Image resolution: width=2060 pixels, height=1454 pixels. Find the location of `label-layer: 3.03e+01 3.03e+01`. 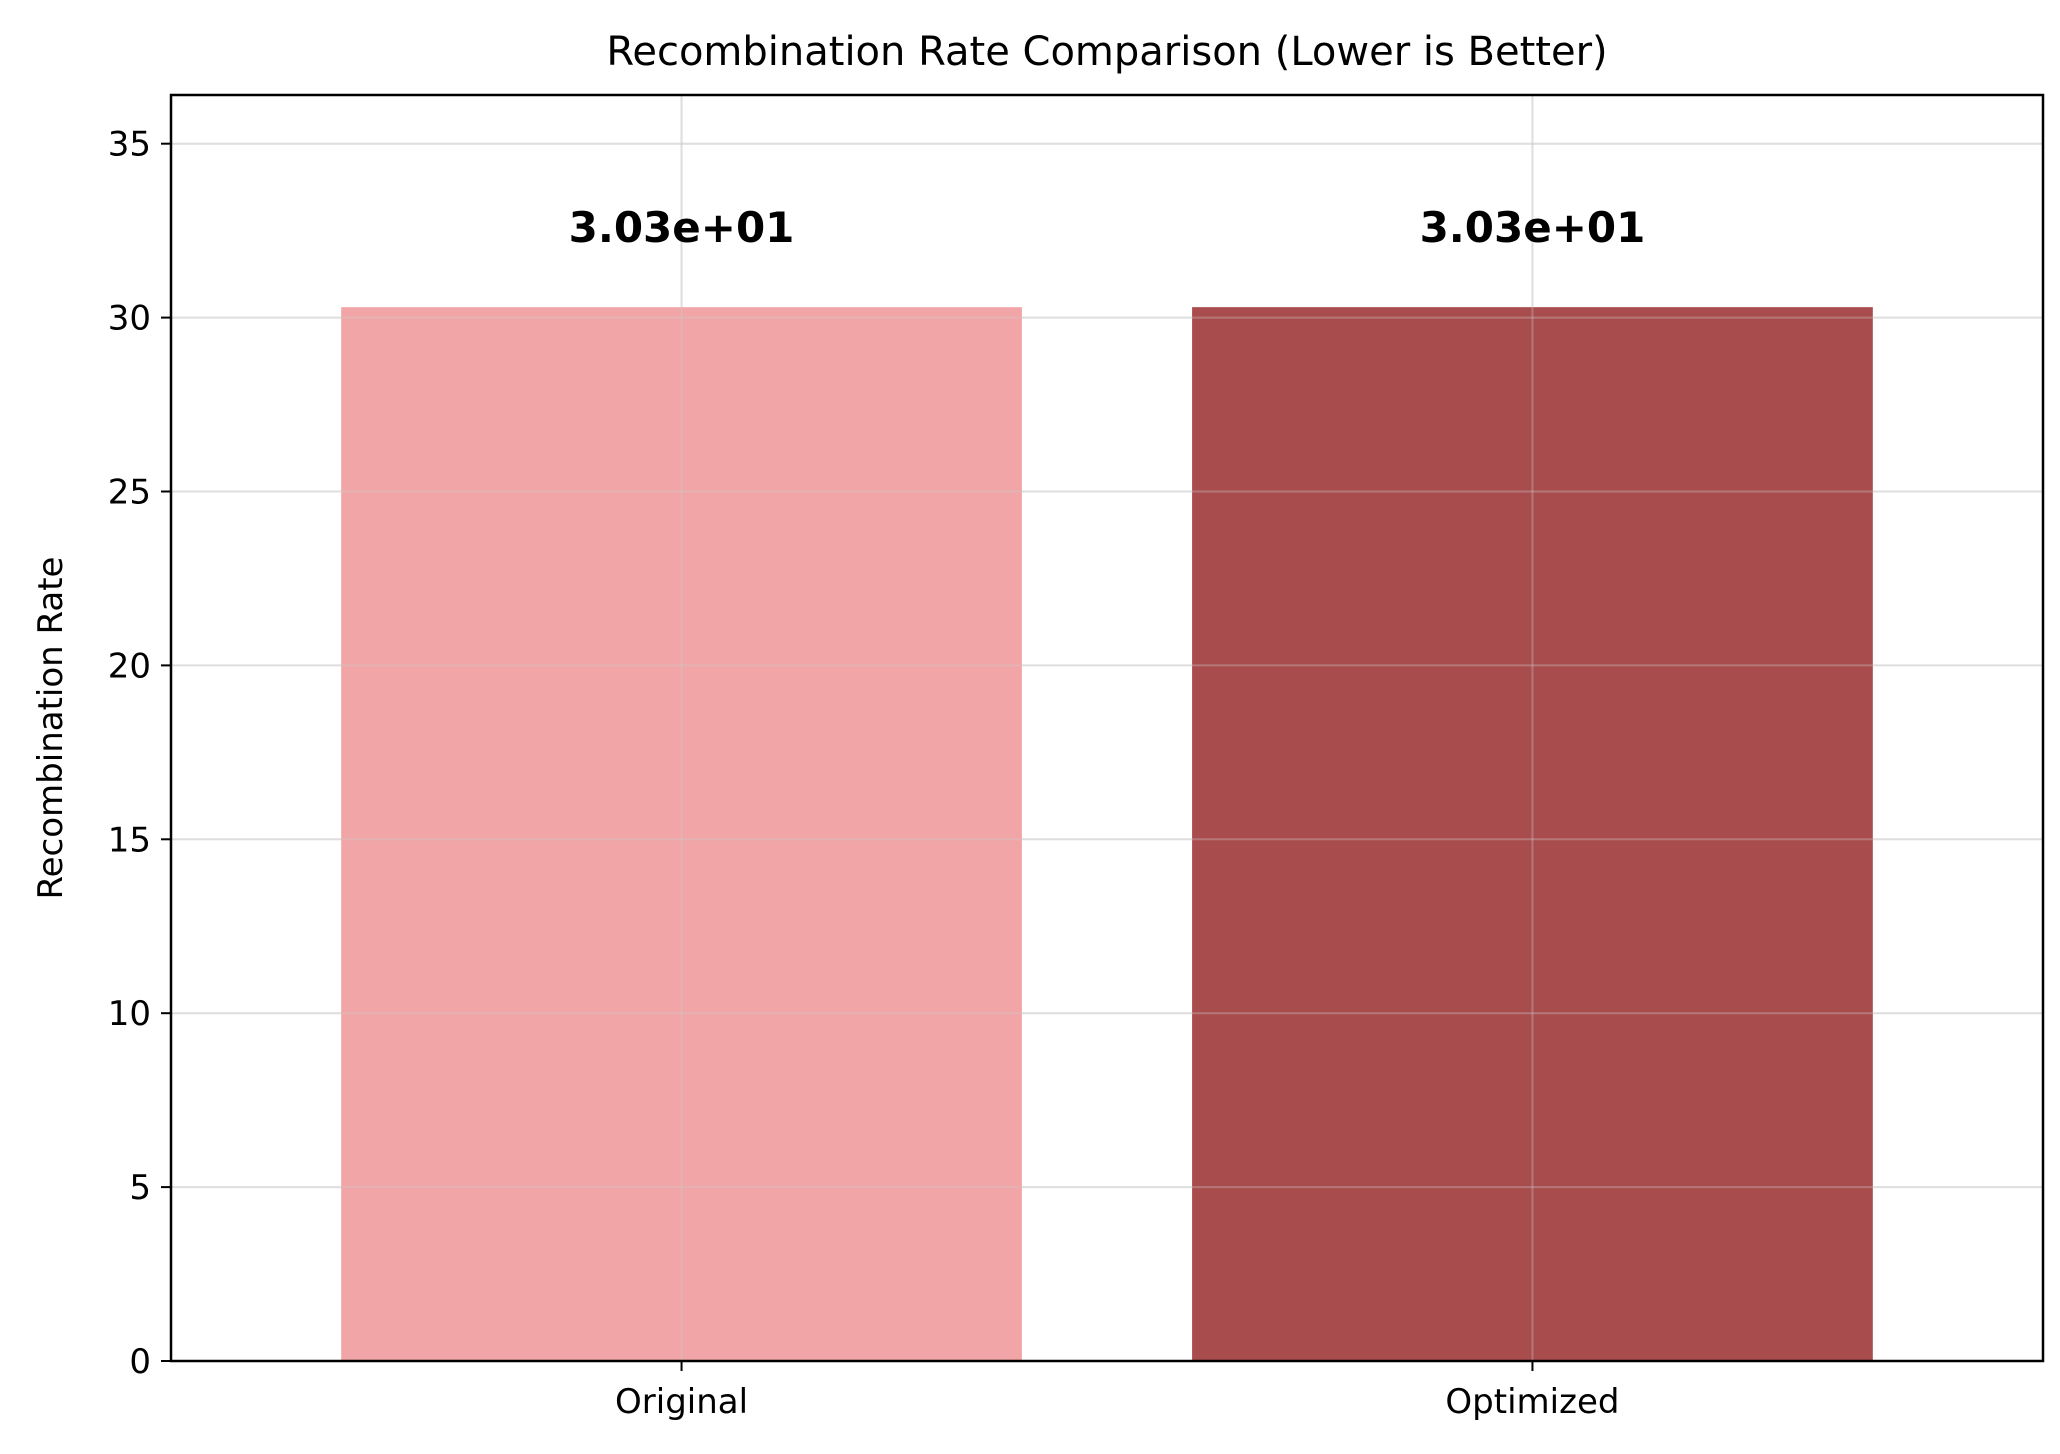

label-layer: 3.03e+01 3.03e+01 is located at coordinates (1107, 227).